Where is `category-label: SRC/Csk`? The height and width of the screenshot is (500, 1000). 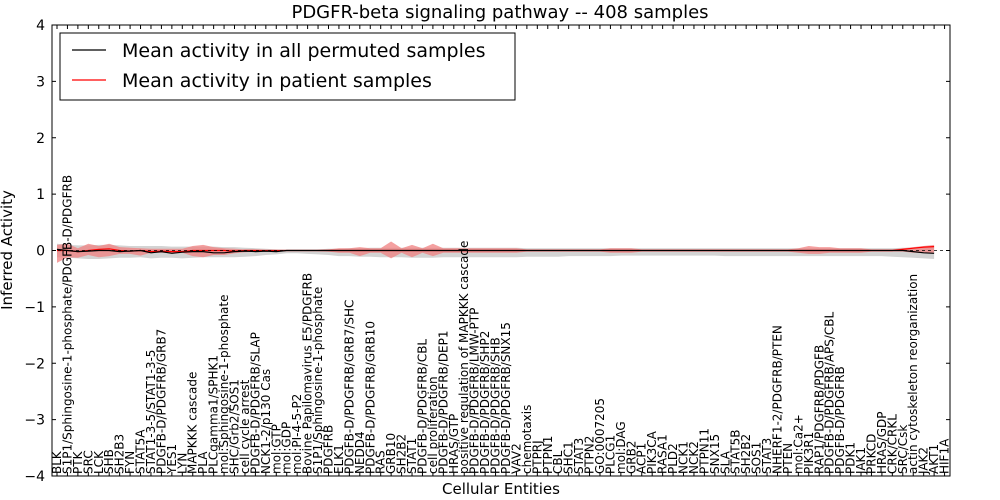
category-label: SRC/Csk is located at coordinates (903, 449).